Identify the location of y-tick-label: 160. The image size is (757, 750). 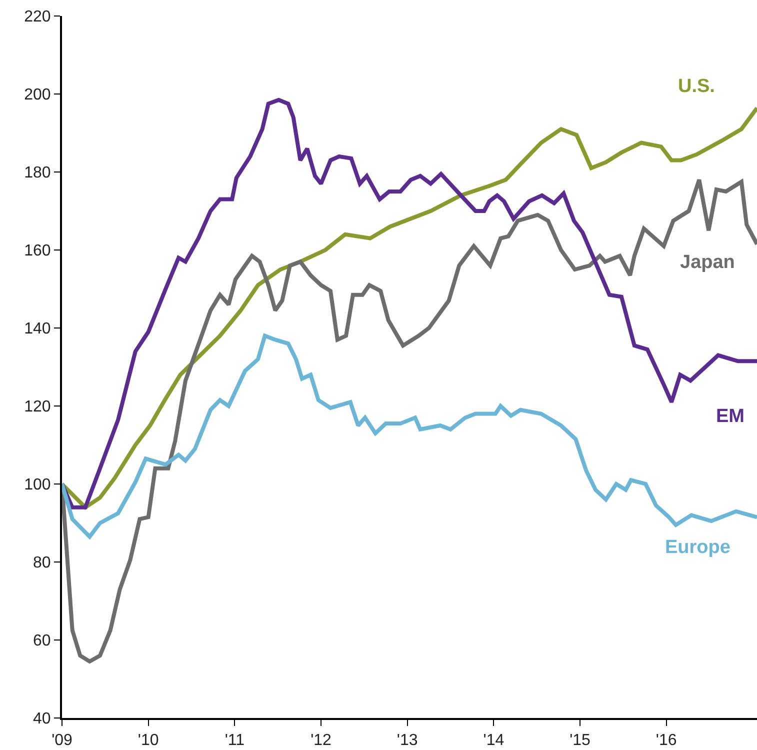
(37, 251).